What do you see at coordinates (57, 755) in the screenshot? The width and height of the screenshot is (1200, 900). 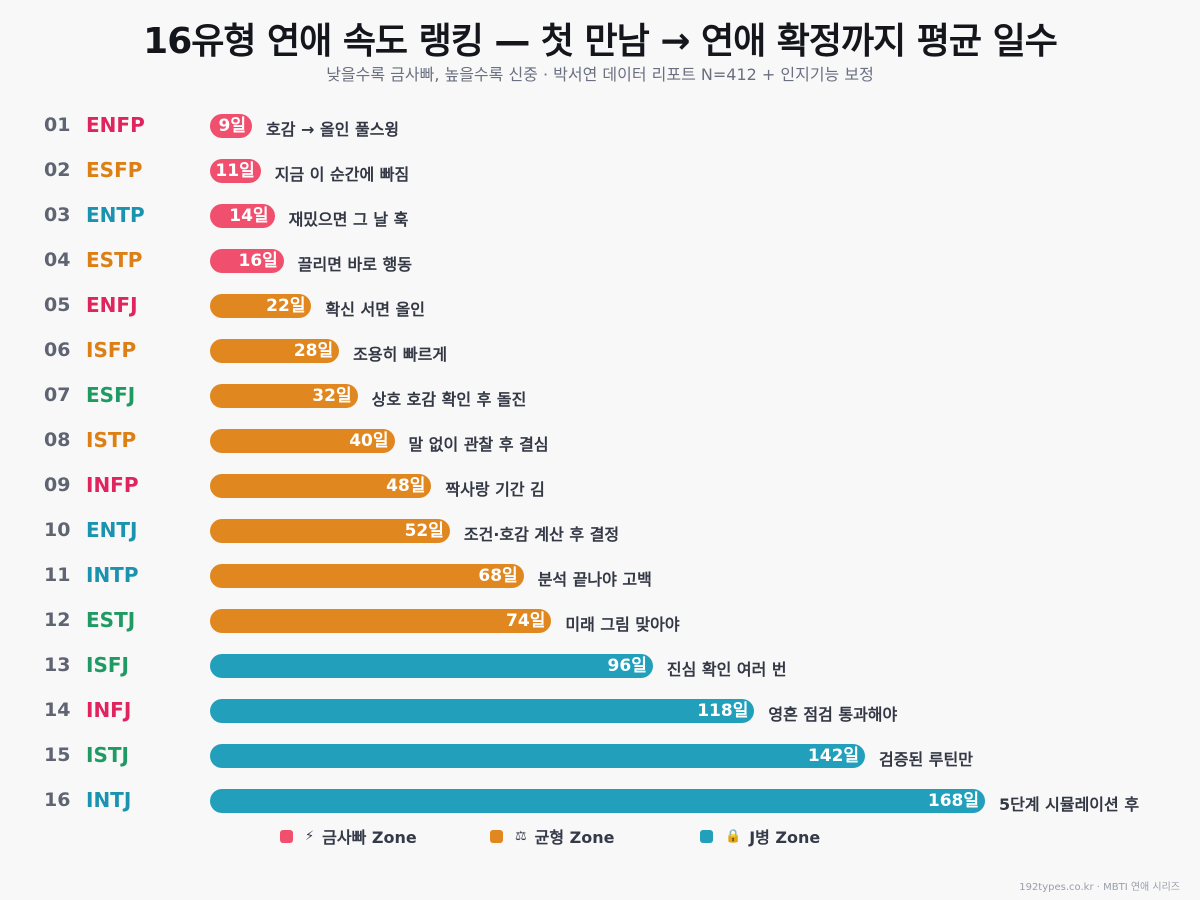 I see `rank-label: 15` at bounding box center [57, 755].